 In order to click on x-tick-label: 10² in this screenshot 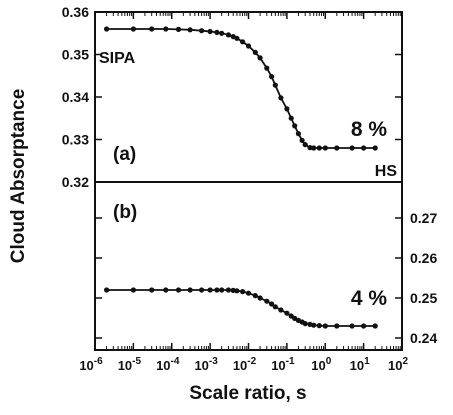, I will do `click(398, 364)`.